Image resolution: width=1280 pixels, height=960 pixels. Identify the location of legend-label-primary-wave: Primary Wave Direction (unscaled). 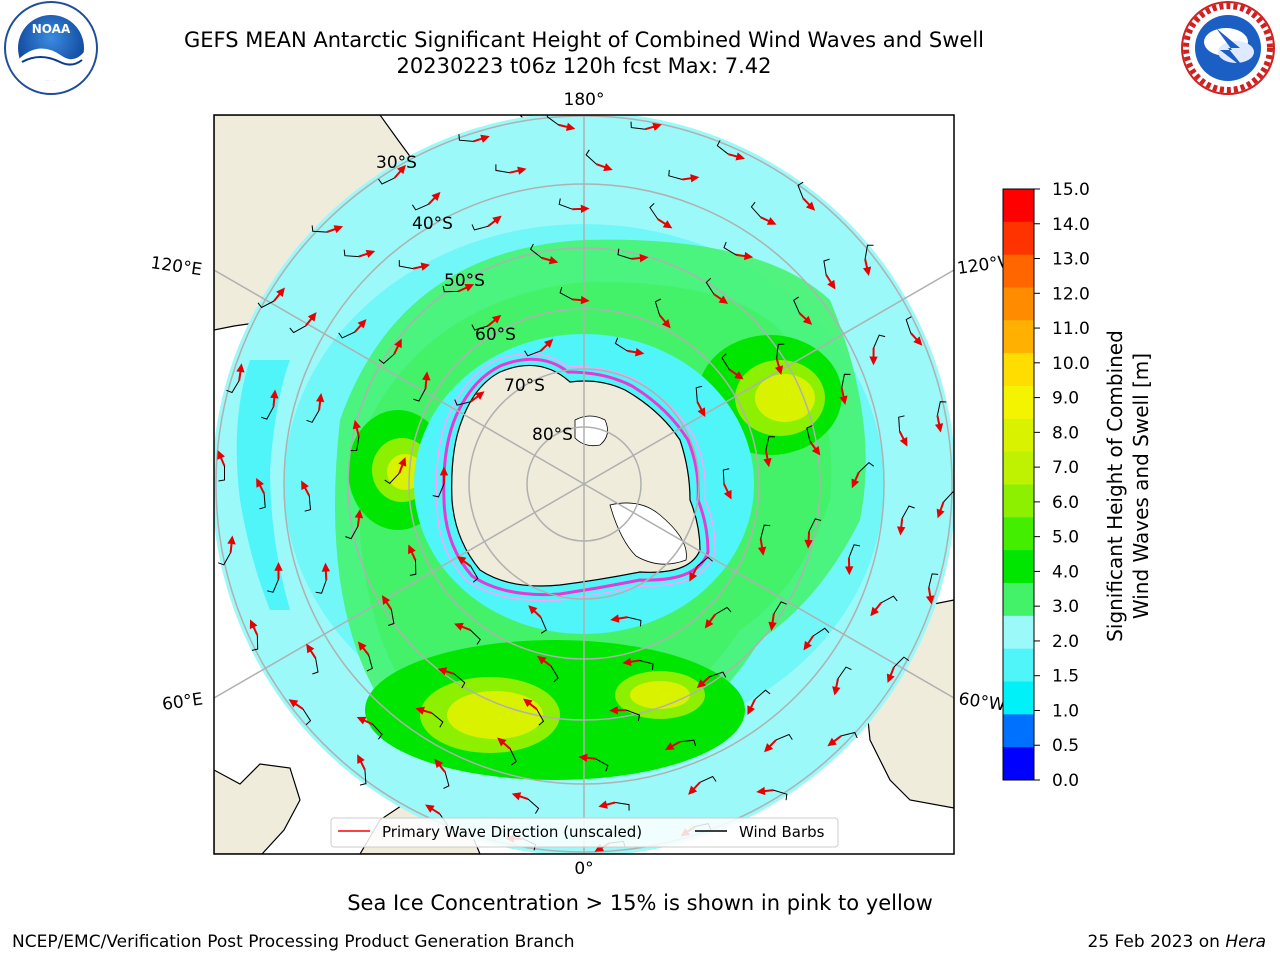
(512, 832).